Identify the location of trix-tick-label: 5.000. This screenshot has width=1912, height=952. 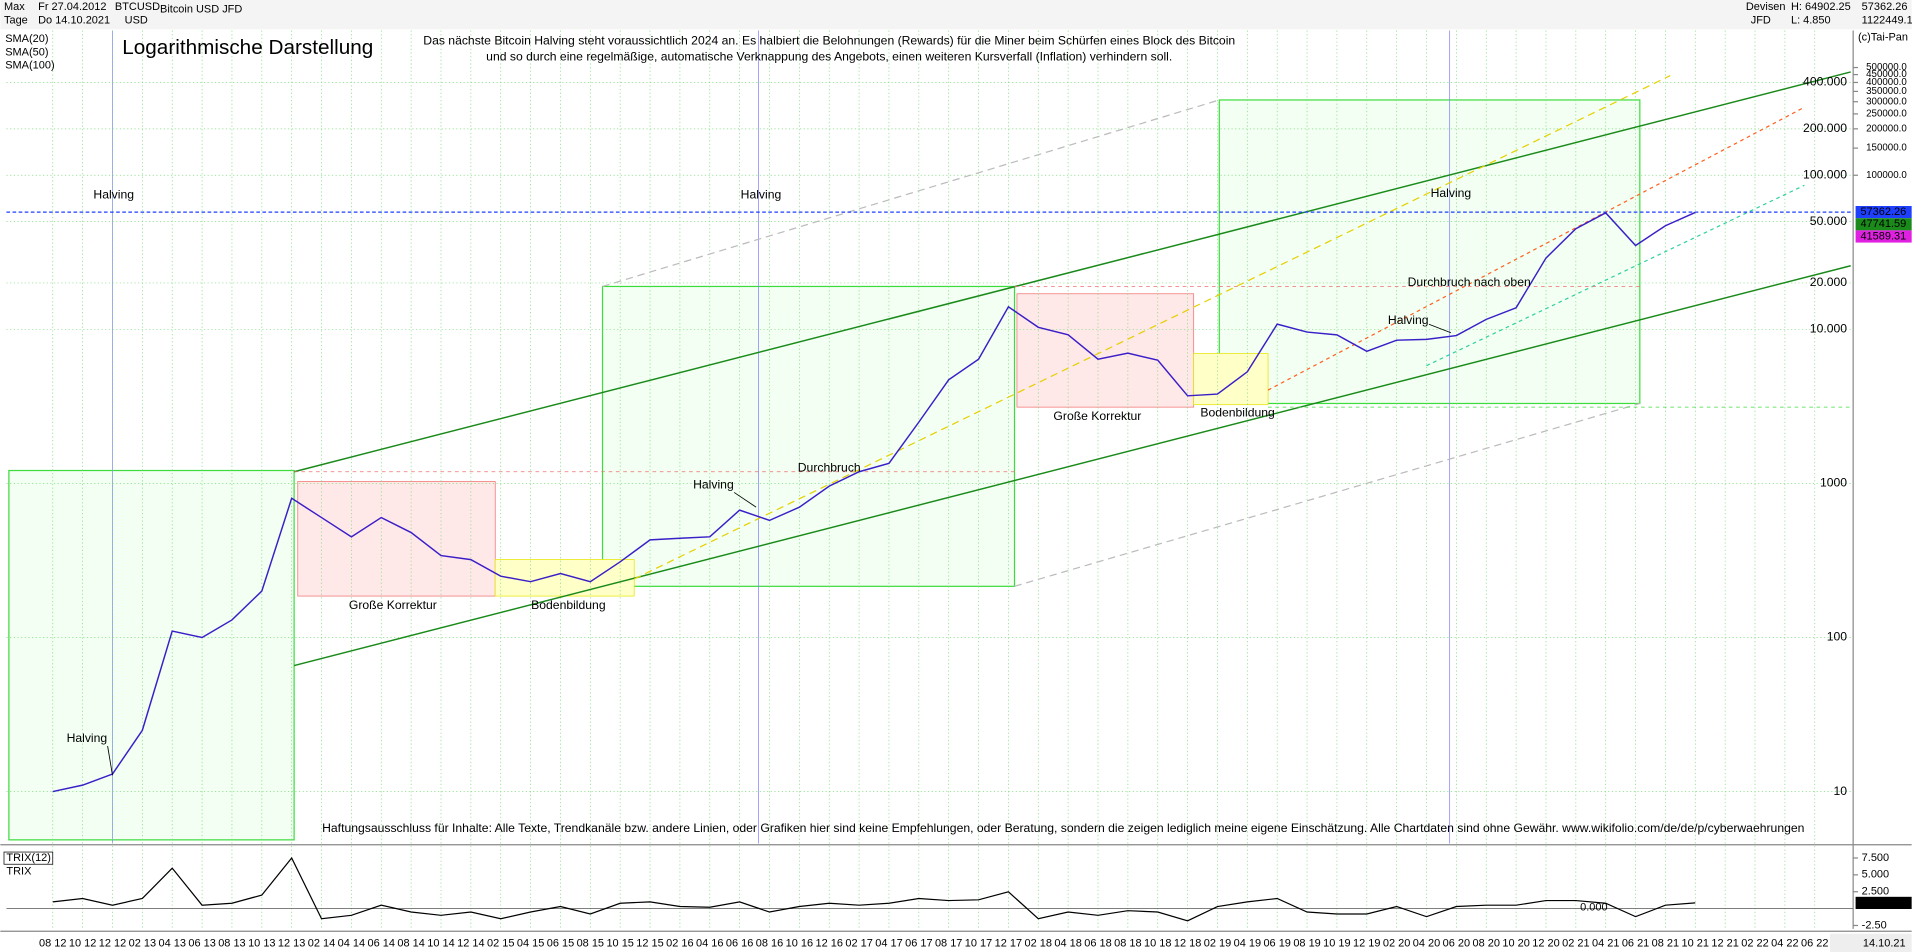
(1875, 875).